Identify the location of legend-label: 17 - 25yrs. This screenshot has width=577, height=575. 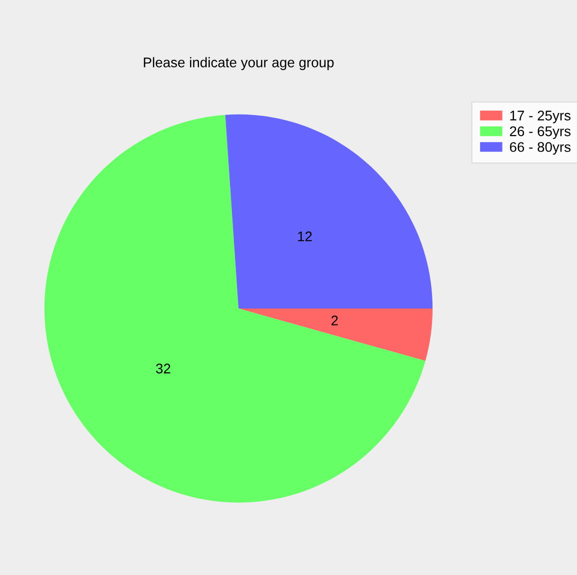
(540, 117).